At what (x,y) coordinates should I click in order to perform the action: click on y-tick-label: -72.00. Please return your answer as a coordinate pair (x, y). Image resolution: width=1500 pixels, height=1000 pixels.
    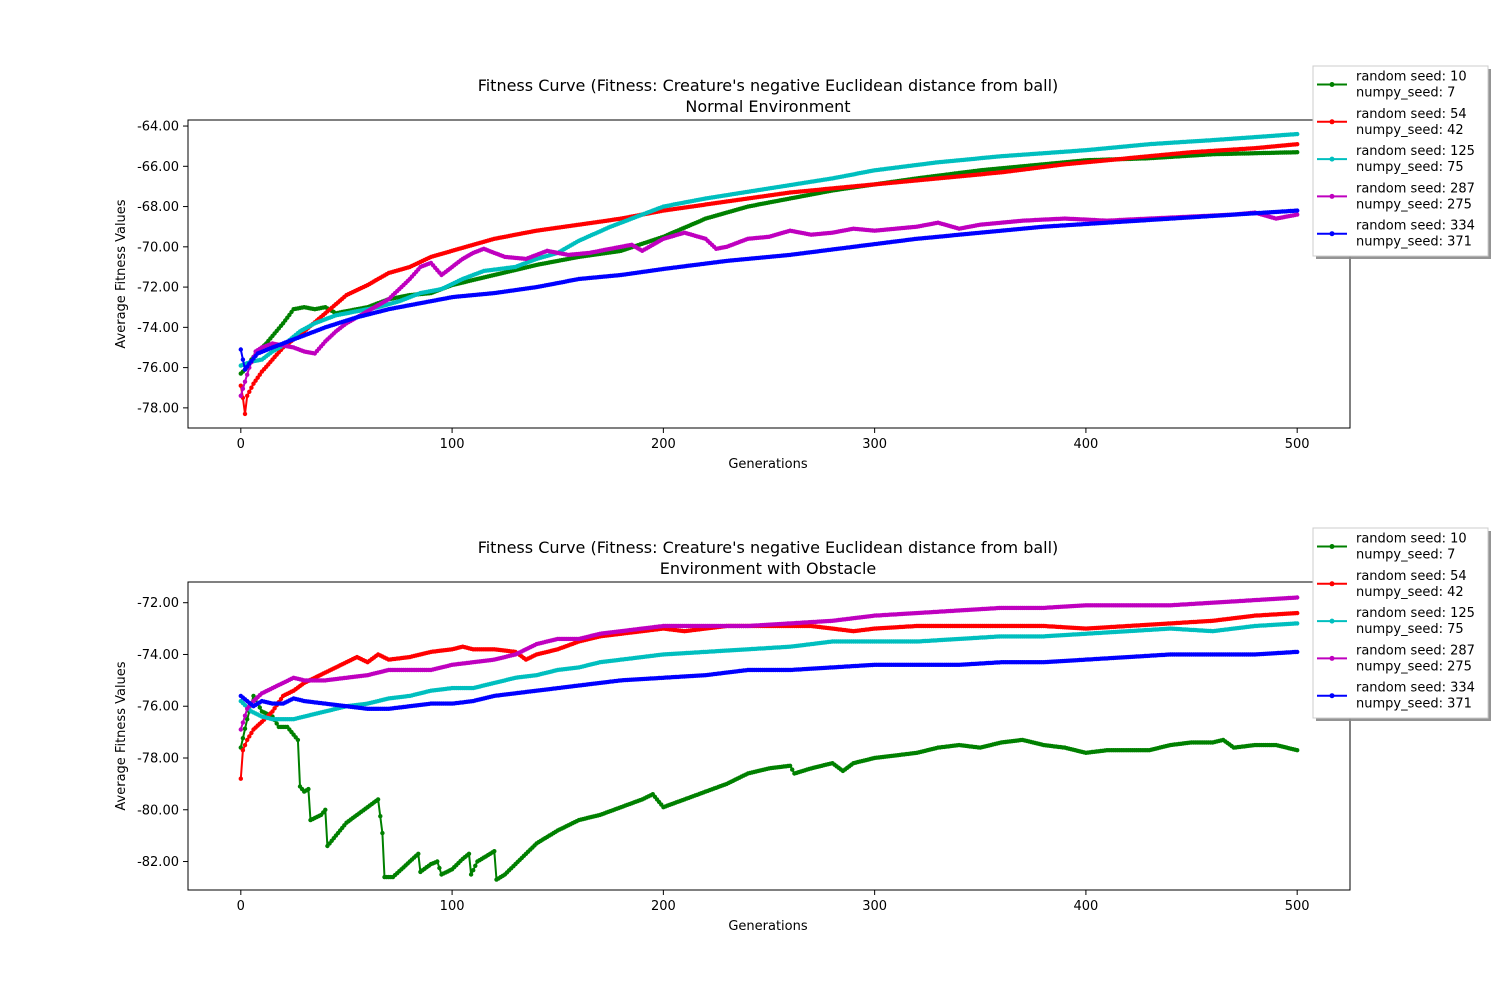
    Looking at the image, I should click on (158, 288).